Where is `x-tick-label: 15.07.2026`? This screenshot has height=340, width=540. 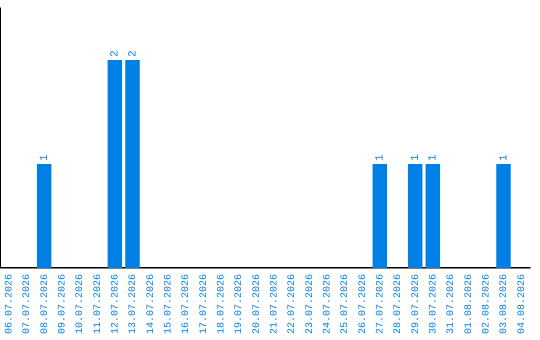
x-tick-label: 15.07.2026 is located at coordinates (168, 304).